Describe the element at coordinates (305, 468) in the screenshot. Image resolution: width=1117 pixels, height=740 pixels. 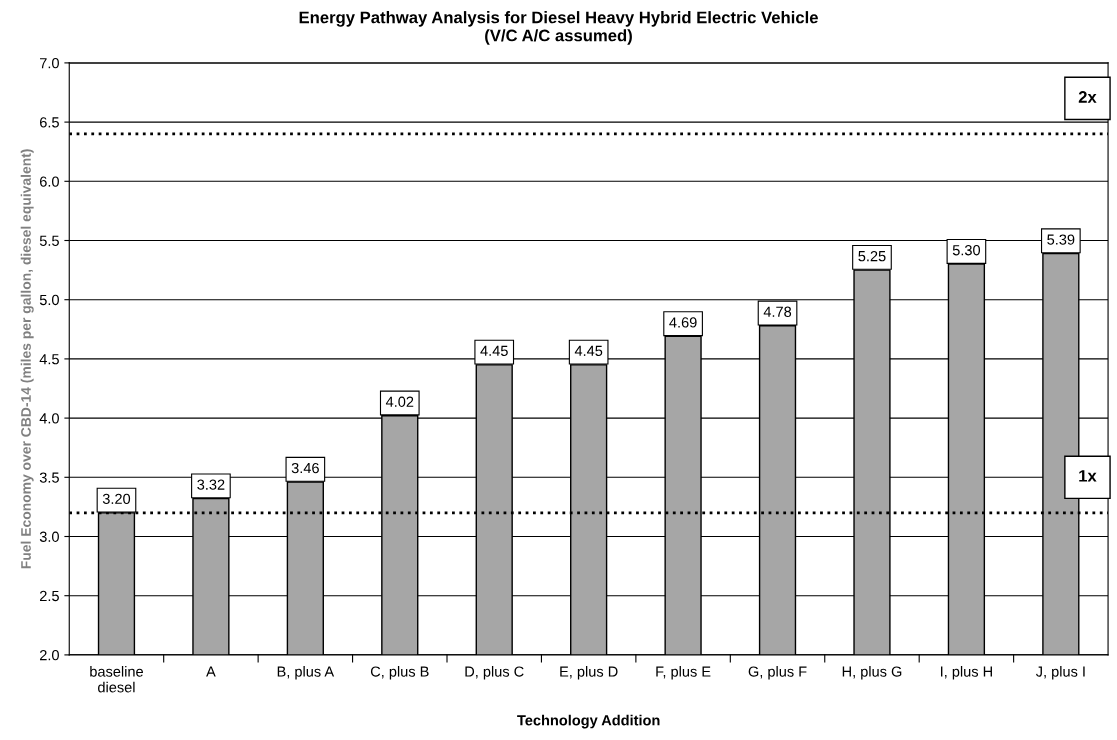
I see `data-label: 3.46` at that location.